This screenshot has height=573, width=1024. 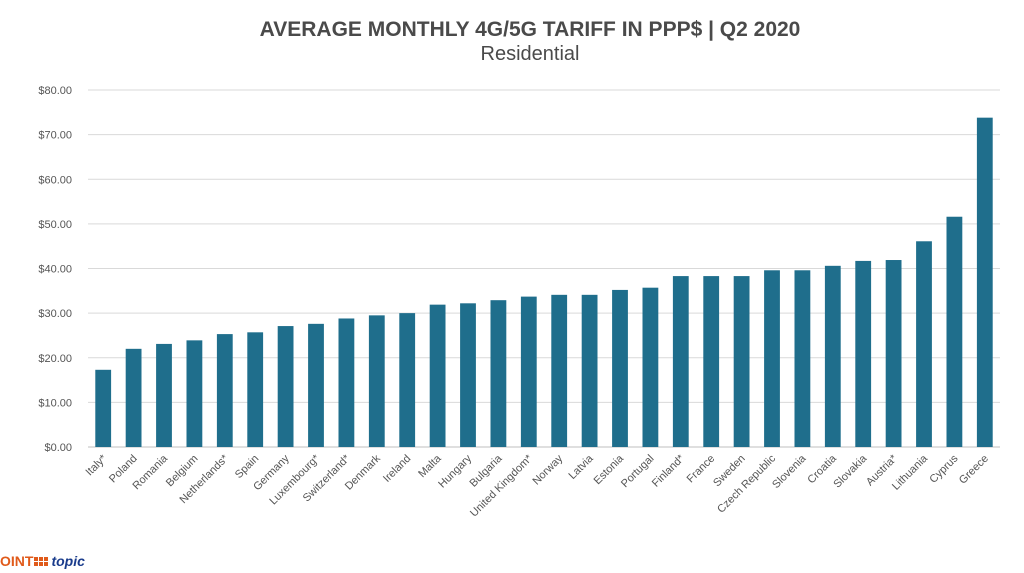 What do you see at coordinates (455, 471) in the screenshot?
I see `x-tick-label: Hungary` at bounding box center [455, 471].